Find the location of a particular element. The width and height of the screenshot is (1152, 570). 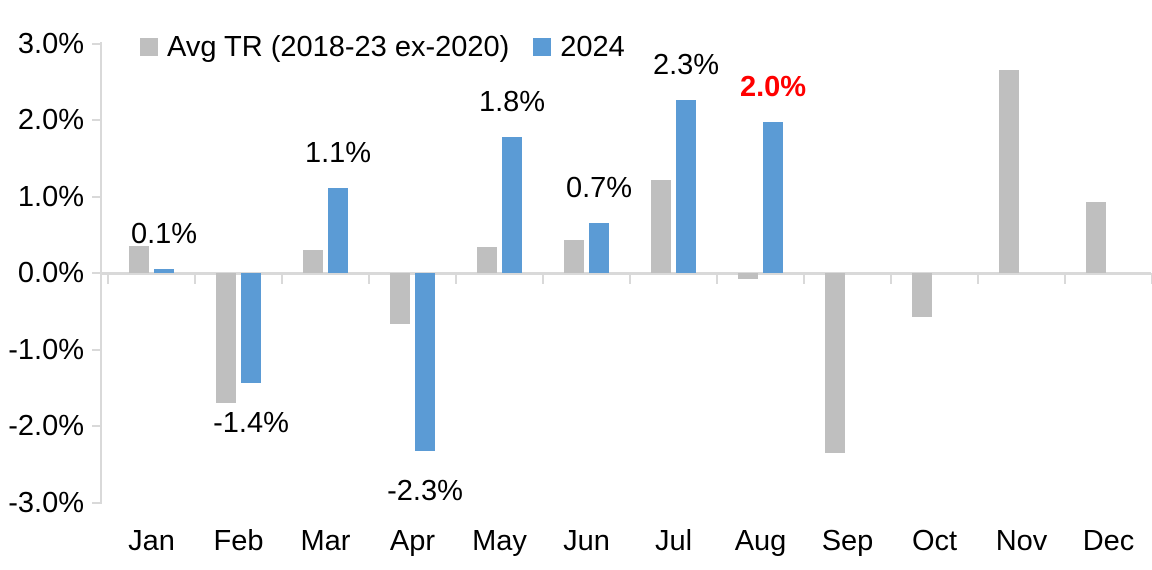

data-label-jan: 0.1% is located at coordinates (164, 234).